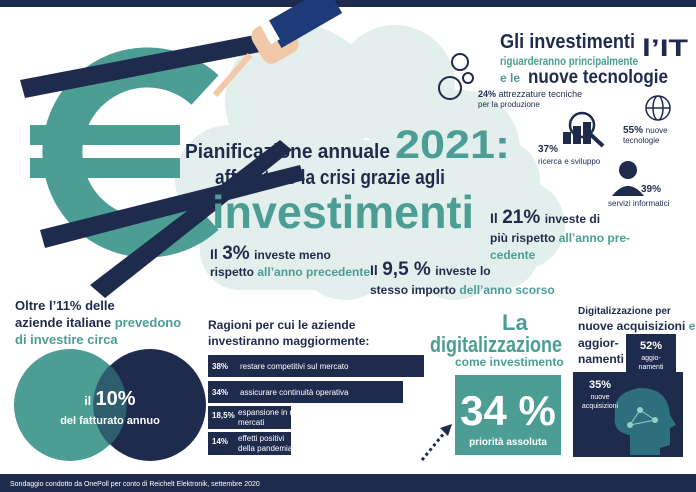 The height and width of the screenshot is (492, 696). I want to click on it-item-label: per la produzione, so click(509, 104).